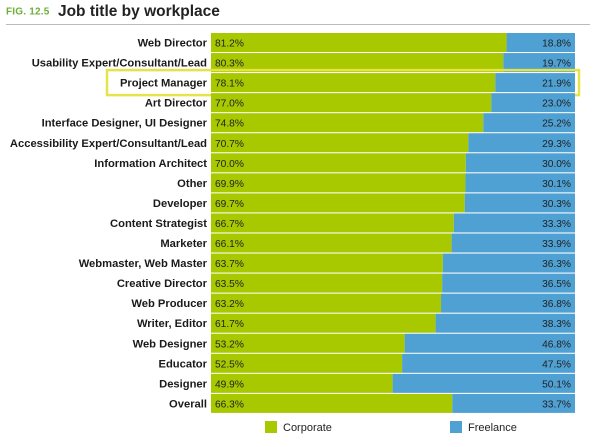 The height and width of the screenshot is (447, 594). What do you see at coordinates (229, 164) in the screenshot?
I see `value-label-corporate: 70.0%` at bounding box center [229, 164].